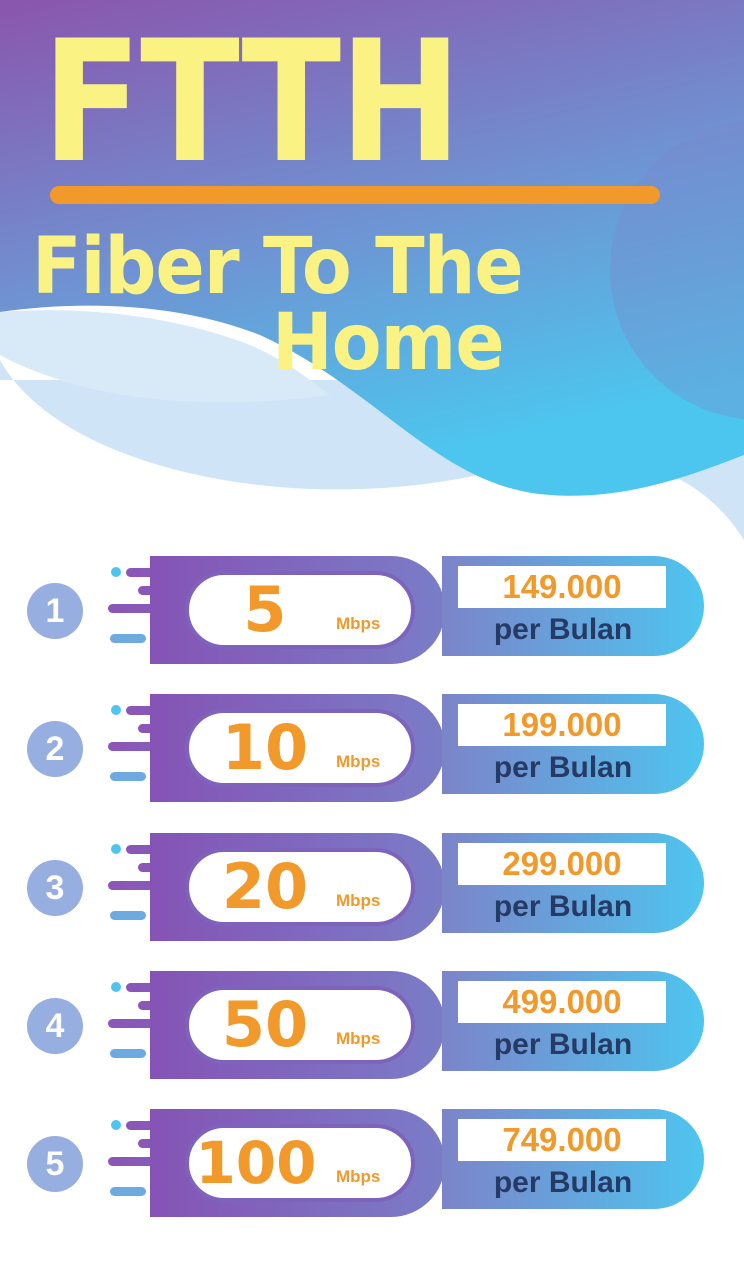  I want to click on price-value: 299.000, so click(562, 863).